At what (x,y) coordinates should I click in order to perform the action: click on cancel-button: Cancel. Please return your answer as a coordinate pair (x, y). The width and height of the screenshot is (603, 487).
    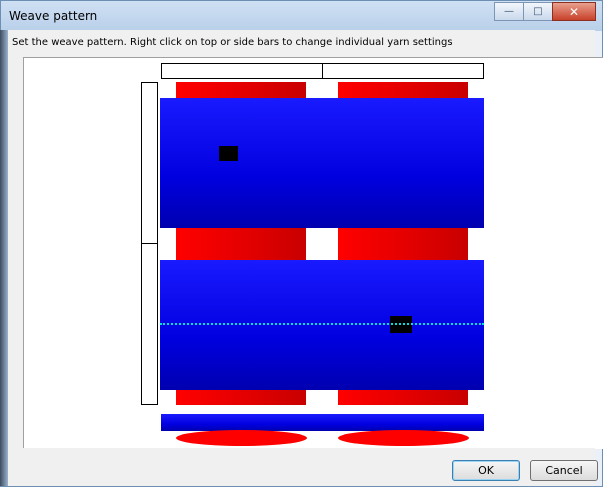
    Looking at the image, I should click on (564, 470).